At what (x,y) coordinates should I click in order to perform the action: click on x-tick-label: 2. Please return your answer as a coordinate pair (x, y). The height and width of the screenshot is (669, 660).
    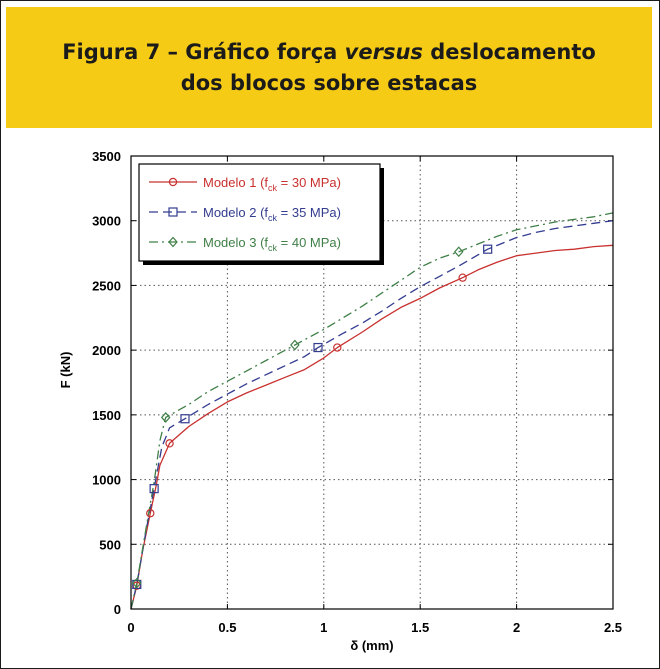
    Looking at the image, I should click on (516, 627).